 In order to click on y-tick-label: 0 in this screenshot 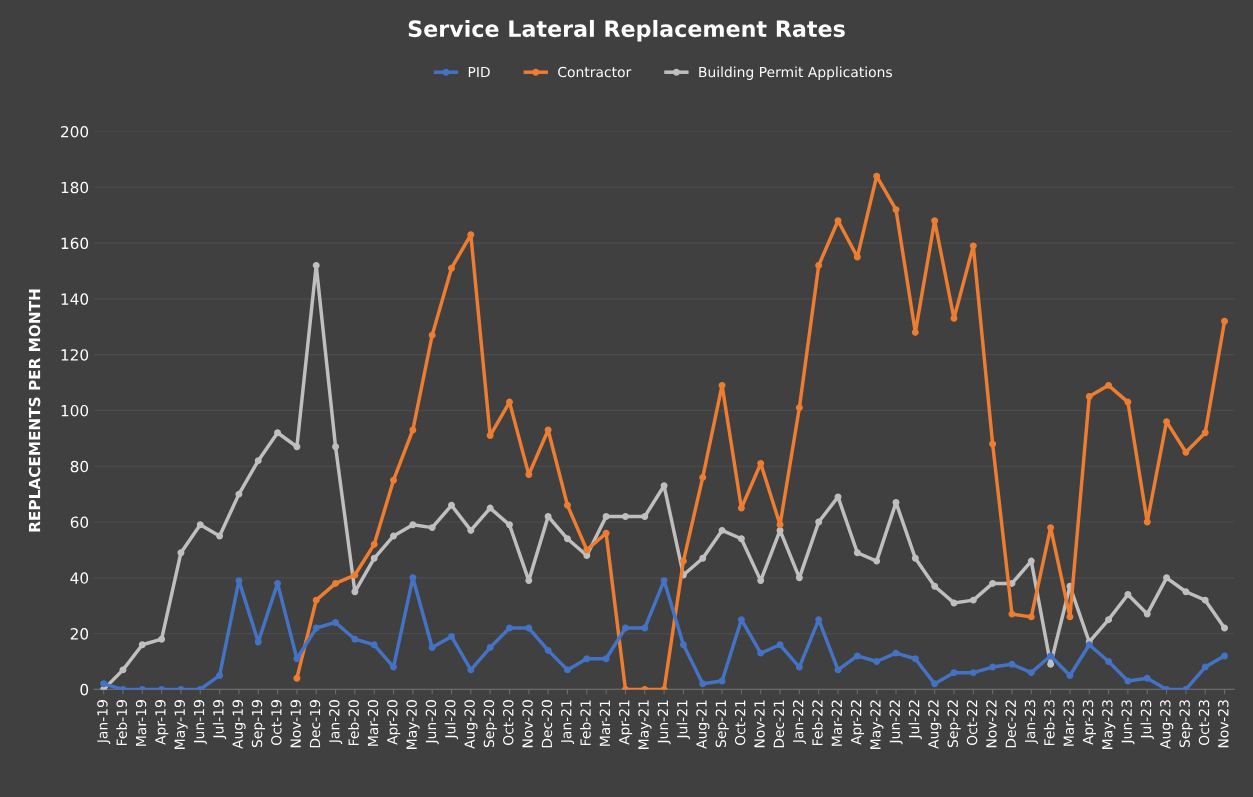, I will do `click(84, 689)`.